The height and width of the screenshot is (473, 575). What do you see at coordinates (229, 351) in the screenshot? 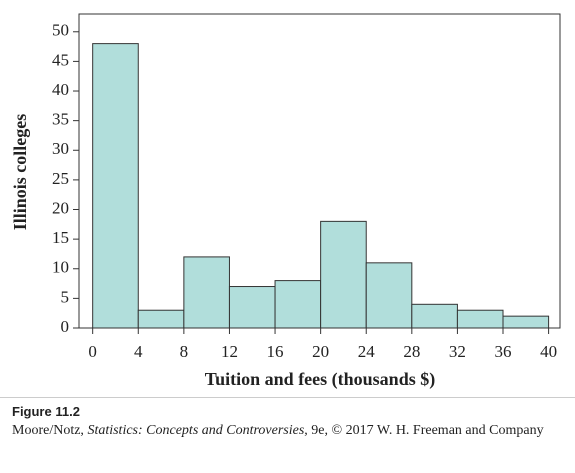
I see `x-tick-label: 12` at bounding box center [229, 351].